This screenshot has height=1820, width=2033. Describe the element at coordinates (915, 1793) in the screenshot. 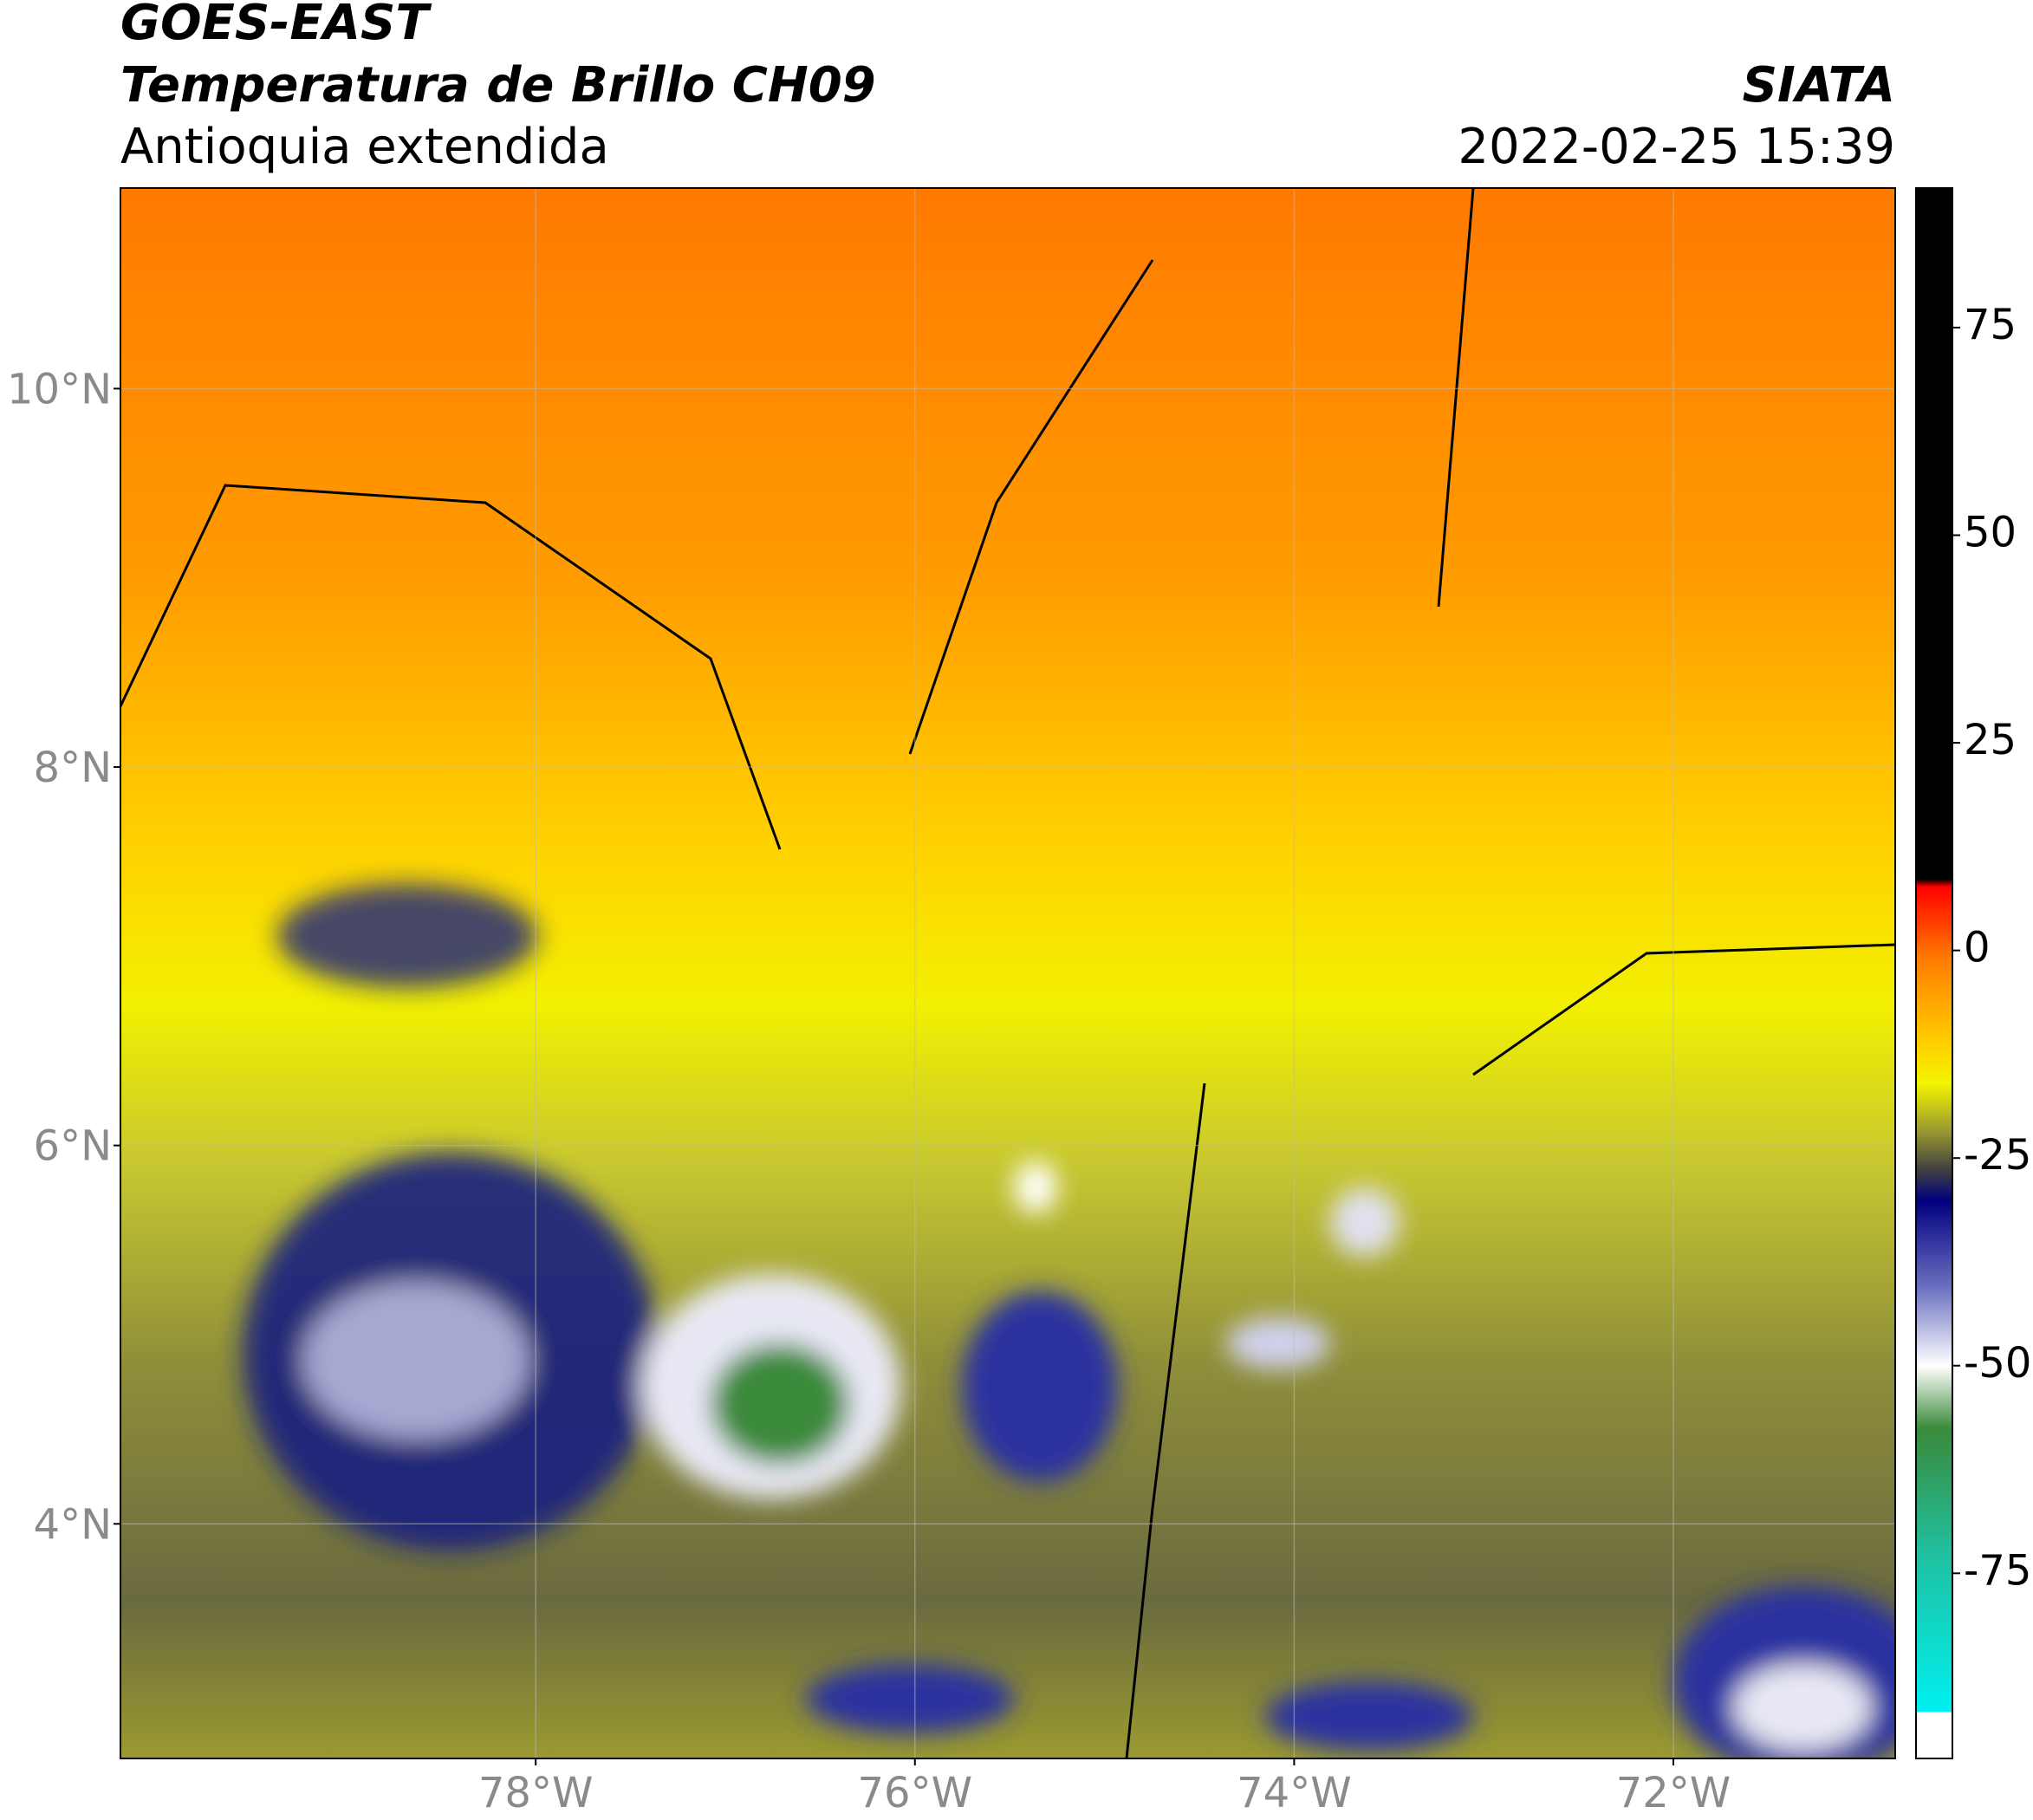

I see `x-tick-label: 76°W` at that location.